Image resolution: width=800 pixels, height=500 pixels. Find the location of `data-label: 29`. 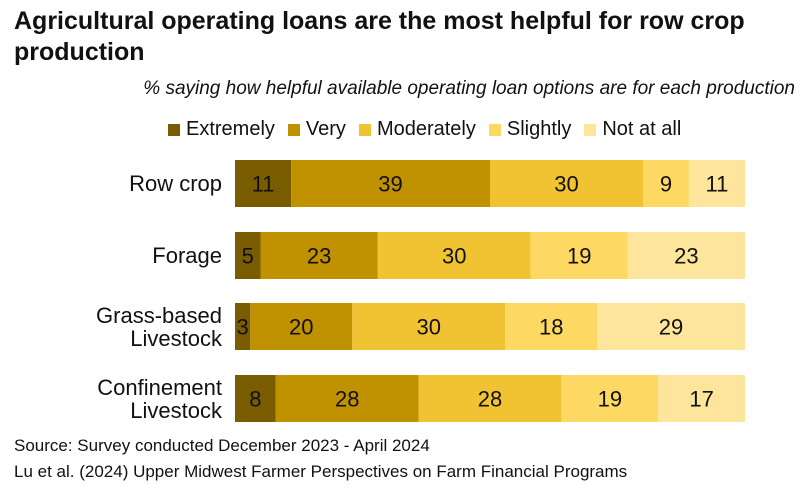

data-label: 29 is located at coordinates (671, 327).